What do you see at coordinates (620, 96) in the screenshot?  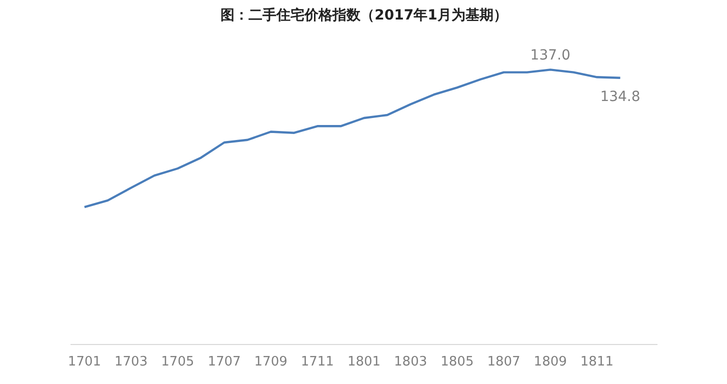 I see `data-label: 134.8` at bounding box center [620, 96].